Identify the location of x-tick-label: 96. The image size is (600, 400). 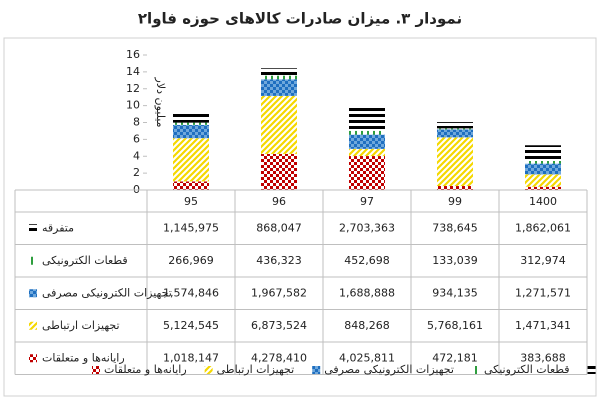
(279, 201).